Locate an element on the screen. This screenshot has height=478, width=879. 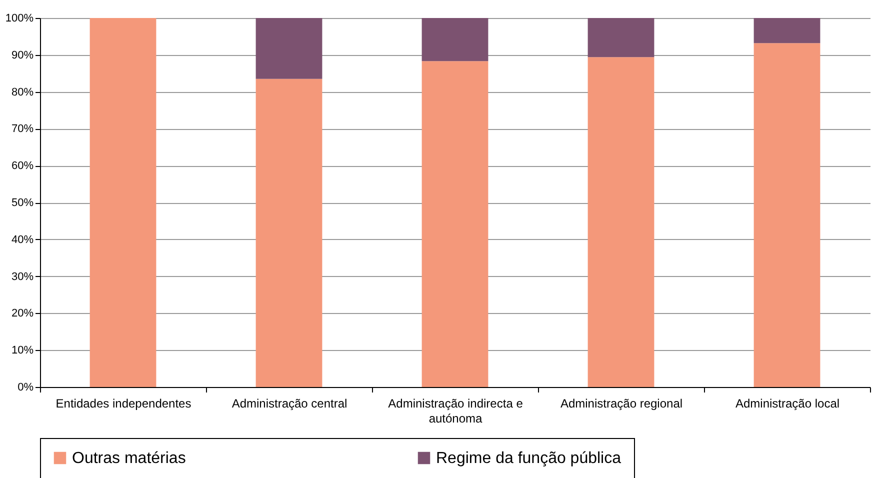
y-tick-label: 80% is located at coordinates (22, 92).